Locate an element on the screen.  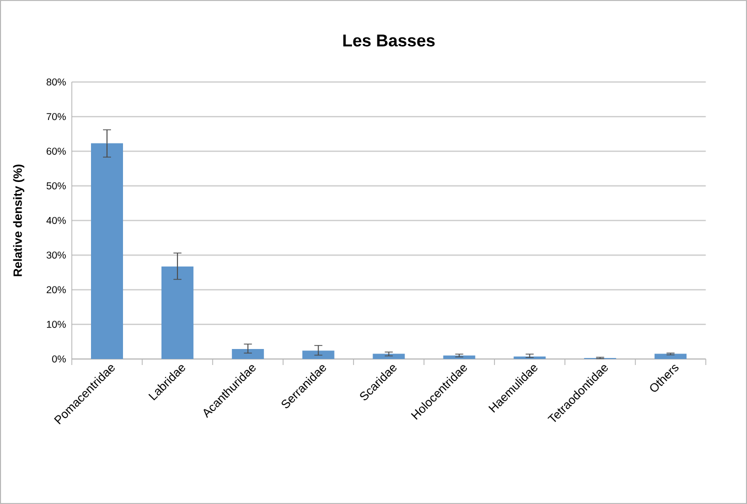
y-tick-label: 80% is located at coordinates (56, 82).